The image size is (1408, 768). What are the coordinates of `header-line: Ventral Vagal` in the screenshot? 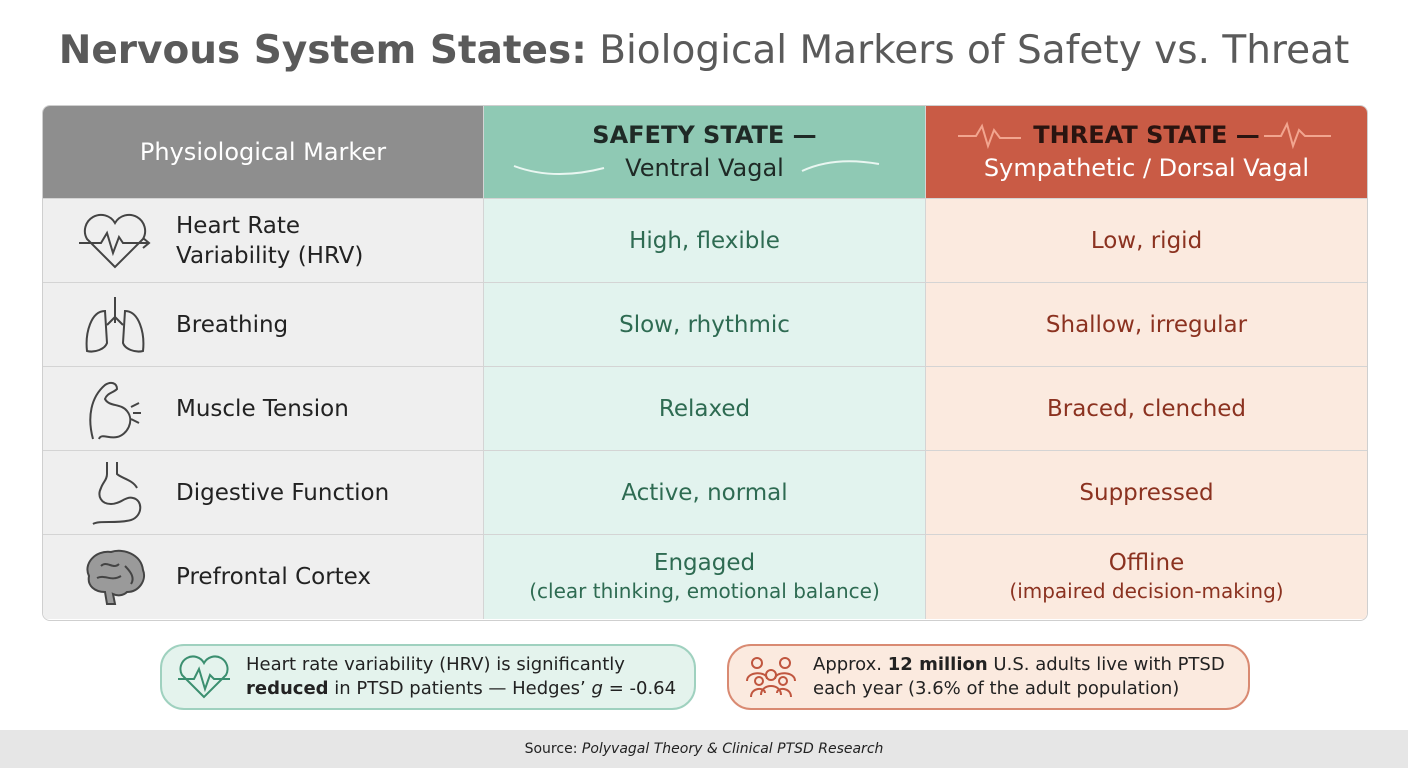 It's located at (704, 168).